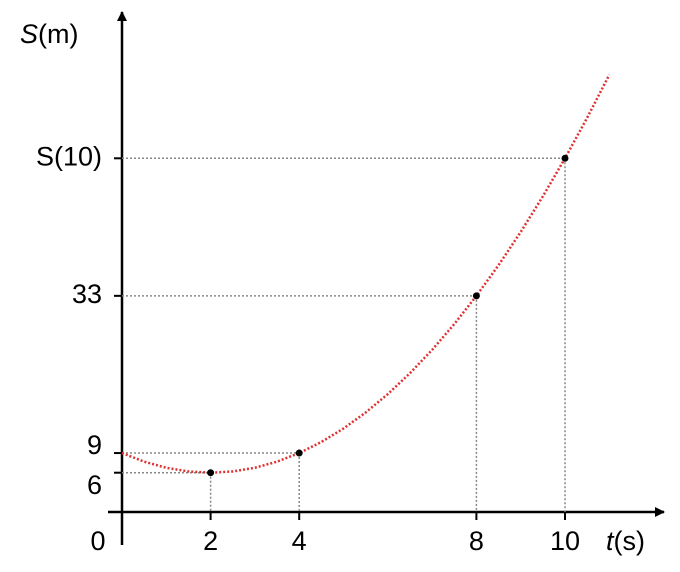 Image resolution: width=680 pixels, height=572 pixels. I want to click on y-tick-label-text: S(10), so click(69, 156).